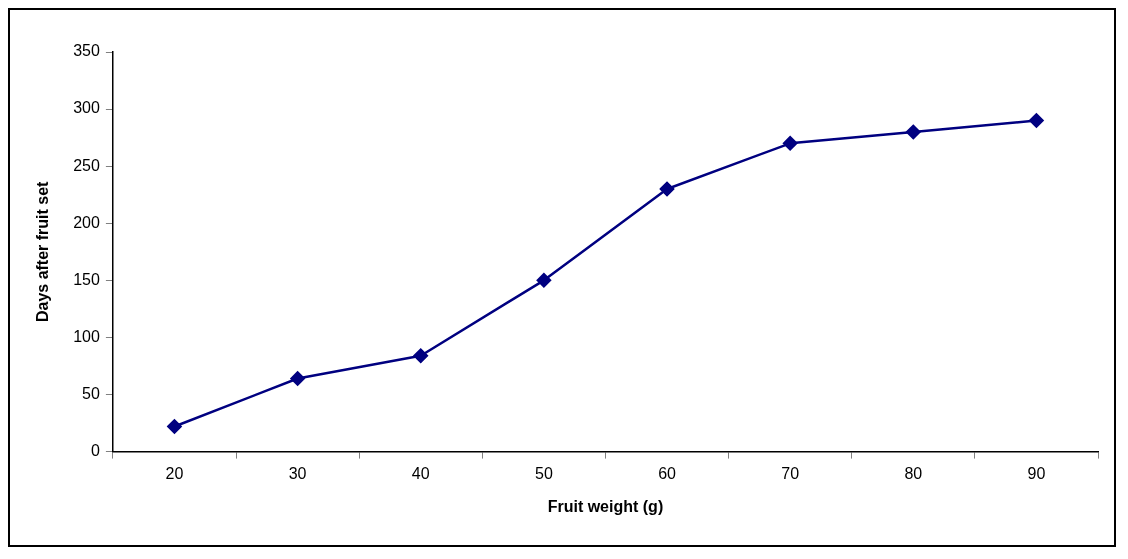 This screenshot has width=1128, height=559. What do you see at coordinates (86, 222) in the screenshot?
I see `y-tick-label: 200` at bounding box center [86, 222].